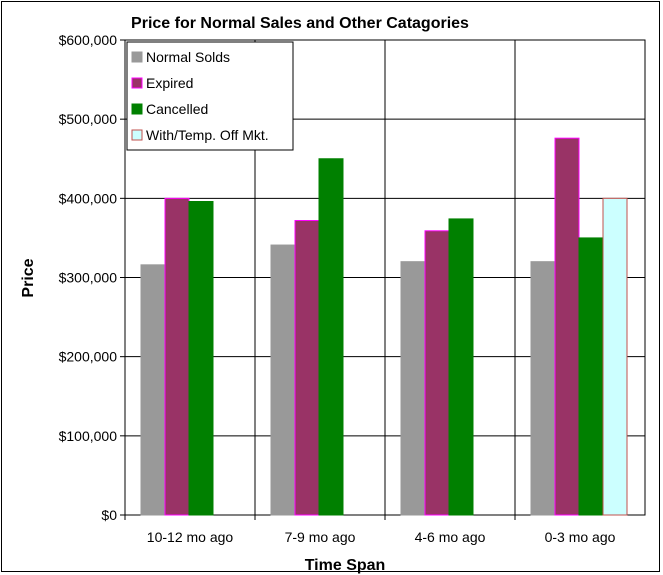  What do you see at coordinates (190, 537) in the screenshot?
I see `x-tick-label: 10-12 mo ago` at bounding box center [190, 537].